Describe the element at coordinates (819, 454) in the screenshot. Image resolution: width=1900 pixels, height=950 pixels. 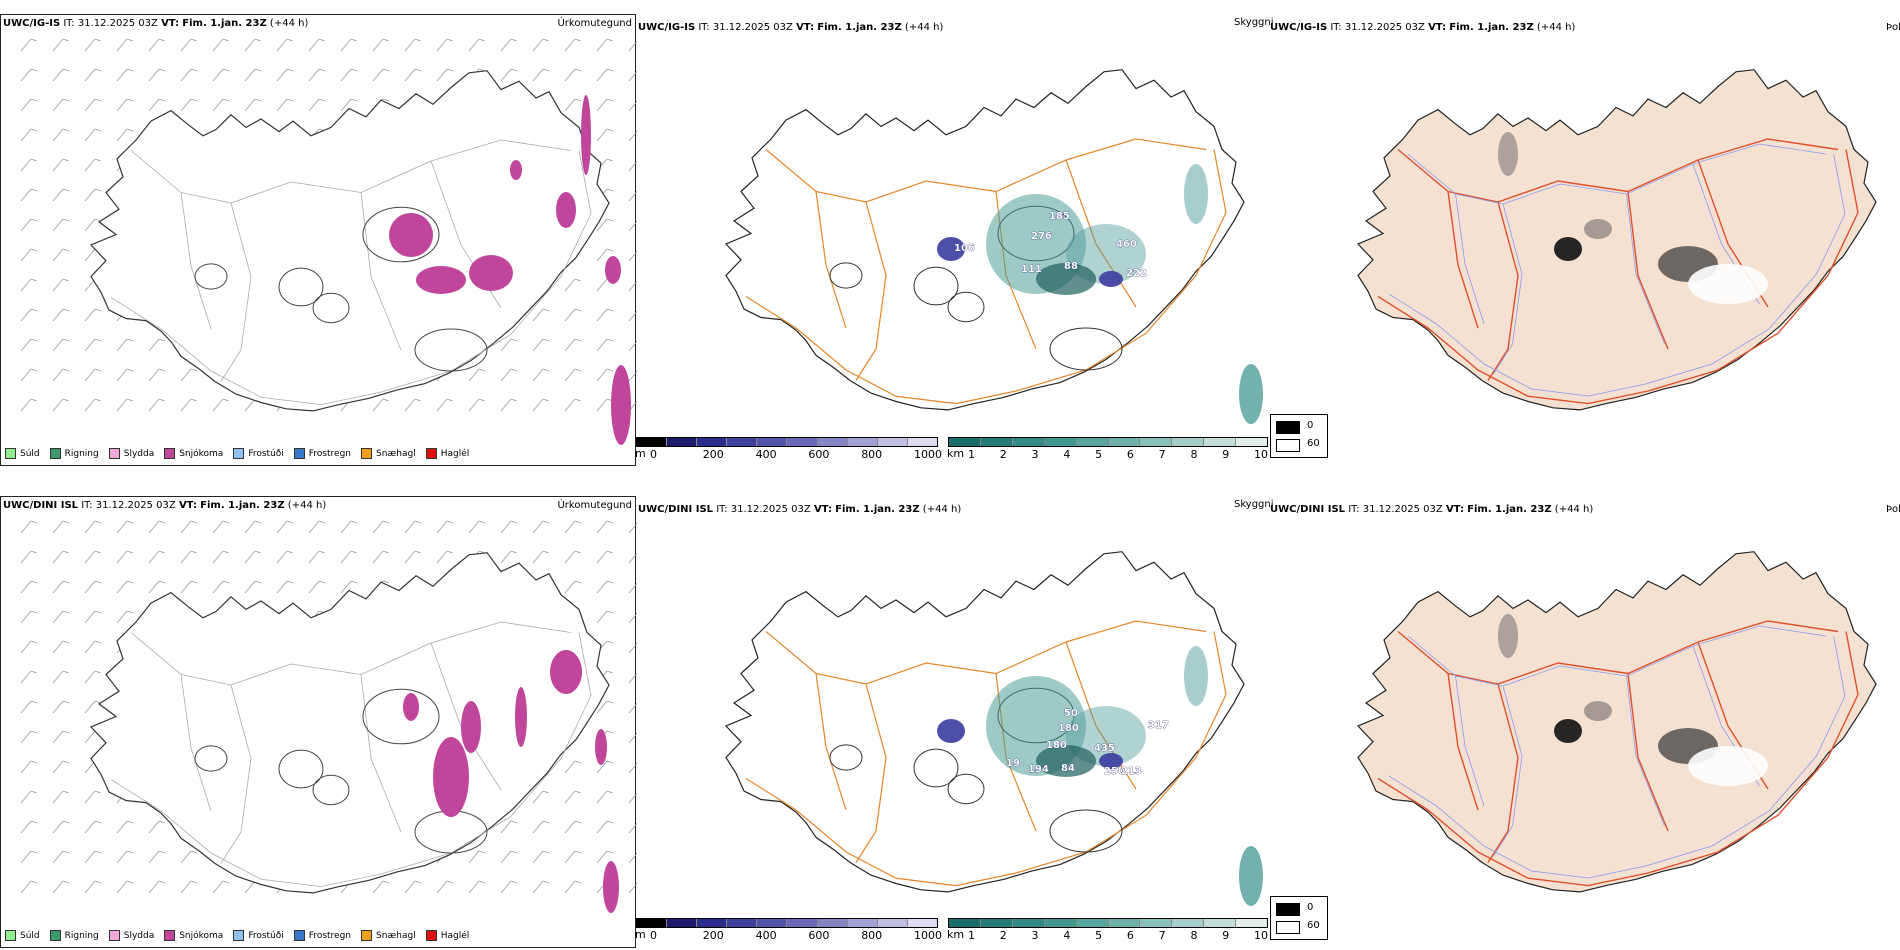
I see `colorbar-tick: 600` at that location.